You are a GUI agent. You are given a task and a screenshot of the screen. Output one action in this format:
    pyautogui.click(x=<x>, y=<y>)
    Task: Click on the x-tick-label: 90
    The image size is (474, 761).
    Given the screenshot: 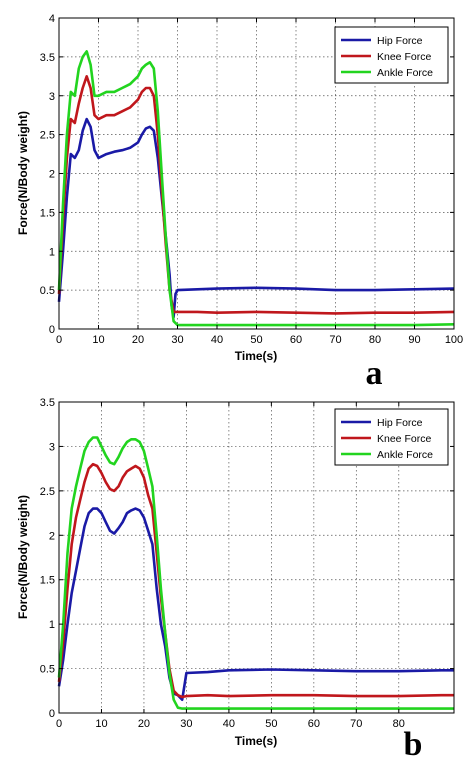 What is the action you would take?
    pyautogui.click(x=414, y=340)
    